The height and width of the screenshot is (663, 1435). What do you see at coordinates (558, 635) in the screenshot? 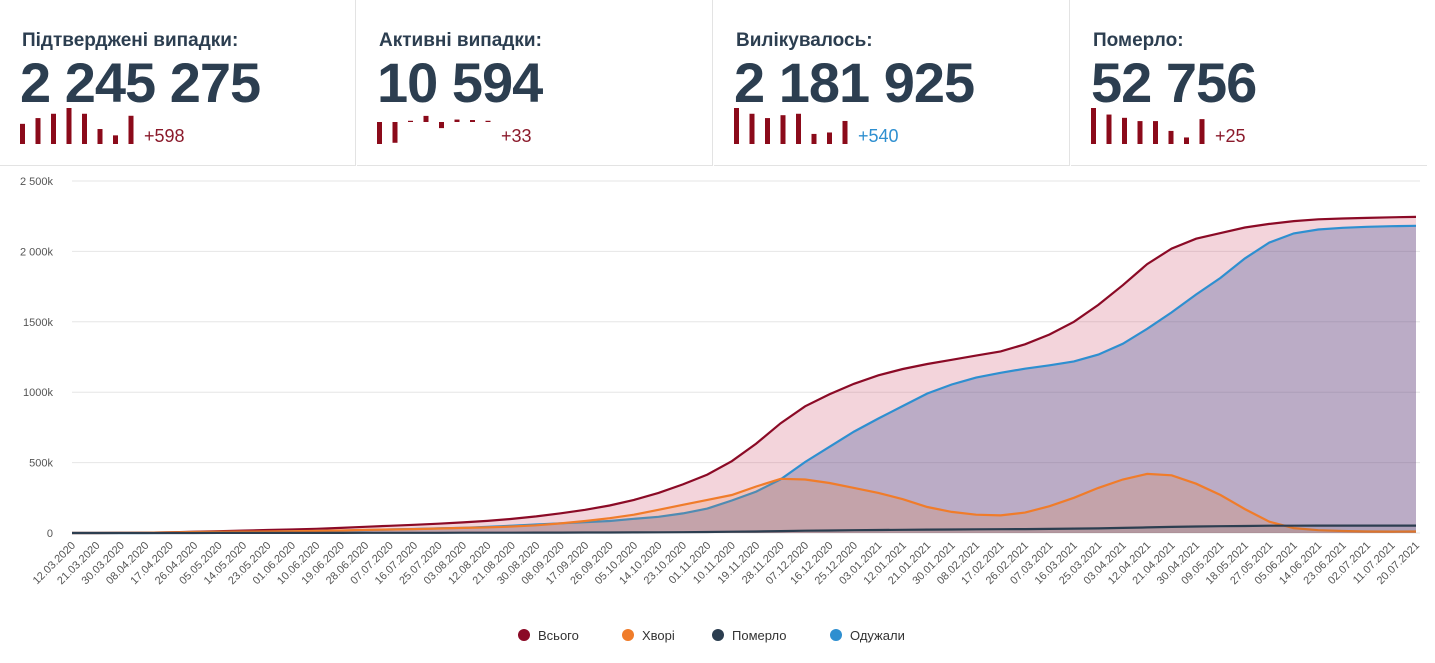
I see `legend-label: Всього` at bounding box center [558, 635].